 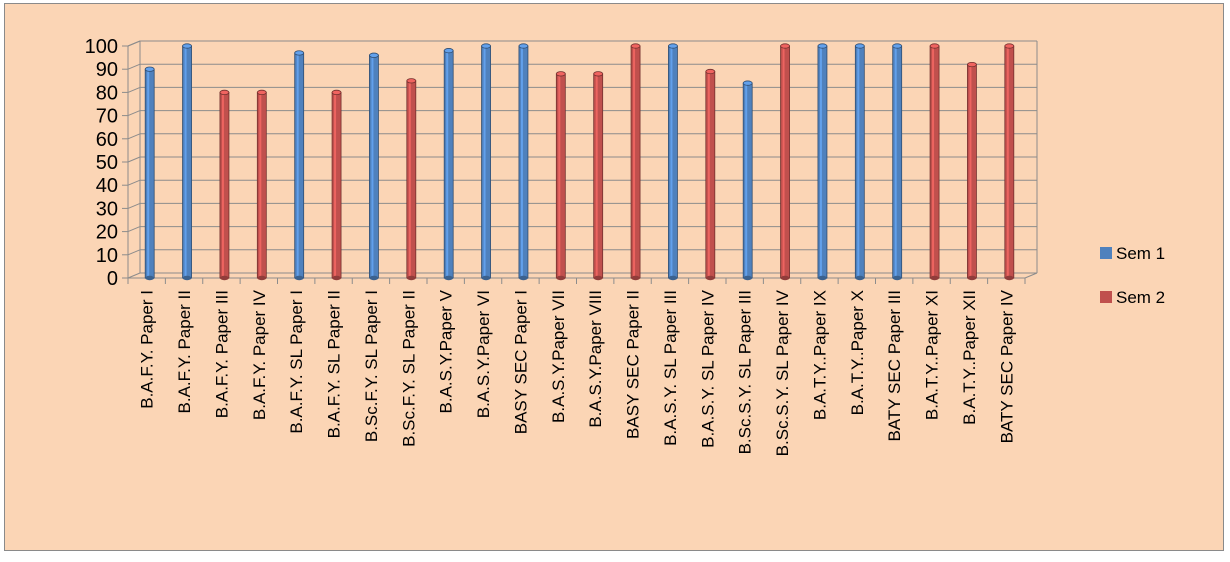 I want to click on legend-entry: Sem 1, so click(x=1132, y=253).